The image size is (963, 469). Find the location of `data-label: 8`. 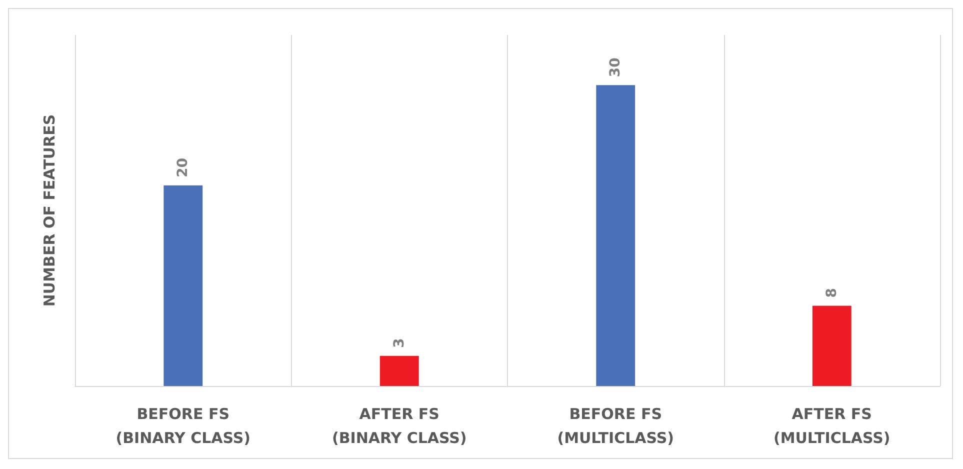

data-label: 8 is located at coordinates (832, 293).